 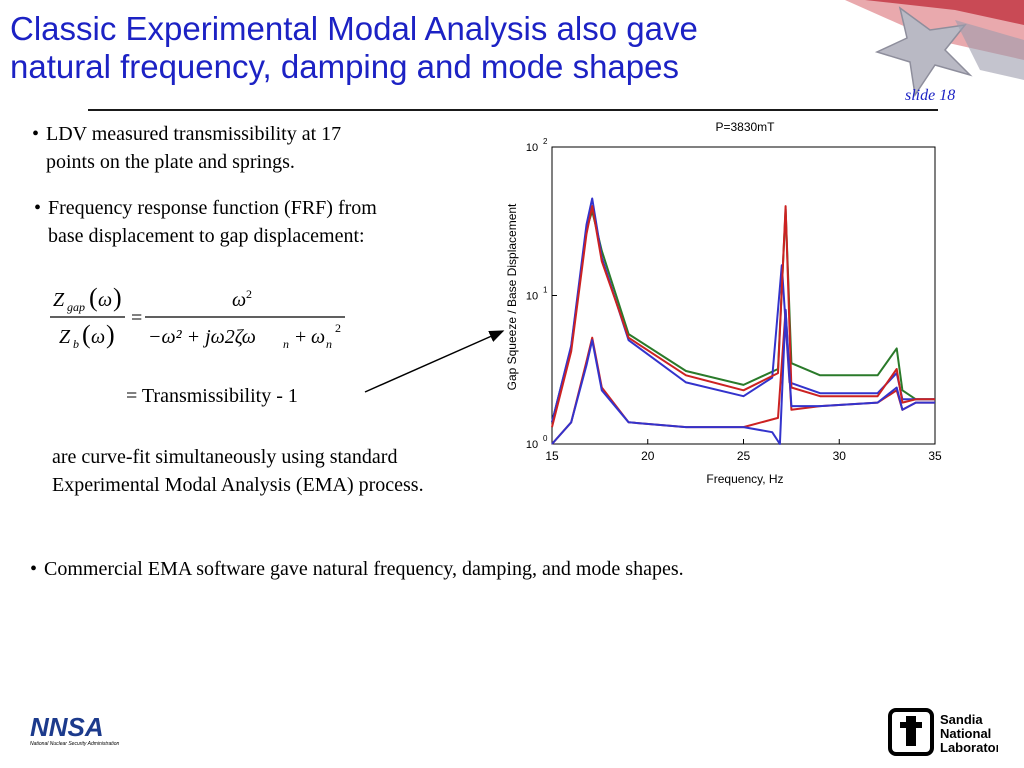 What do you see at coordinates (965, 733) in the screenshot?
I see `sandia-line2: National` at bounding box center [965, 733].